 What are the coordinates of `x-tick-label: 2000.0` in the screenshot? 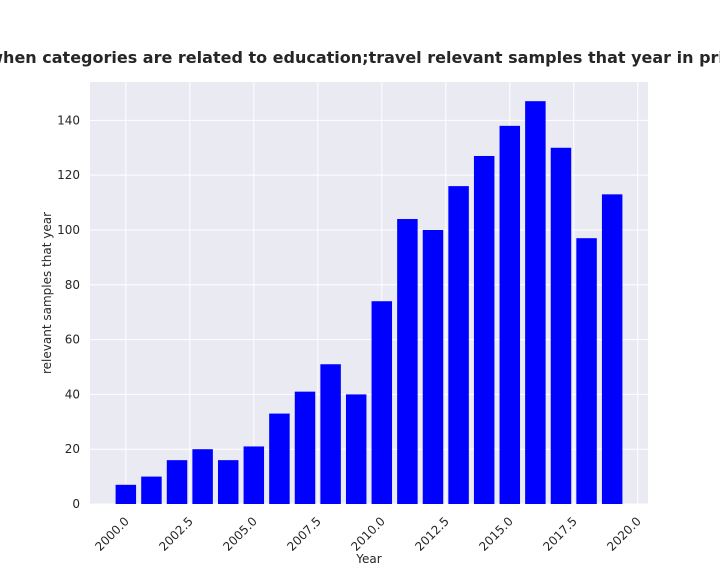 It's located at (112, 534).